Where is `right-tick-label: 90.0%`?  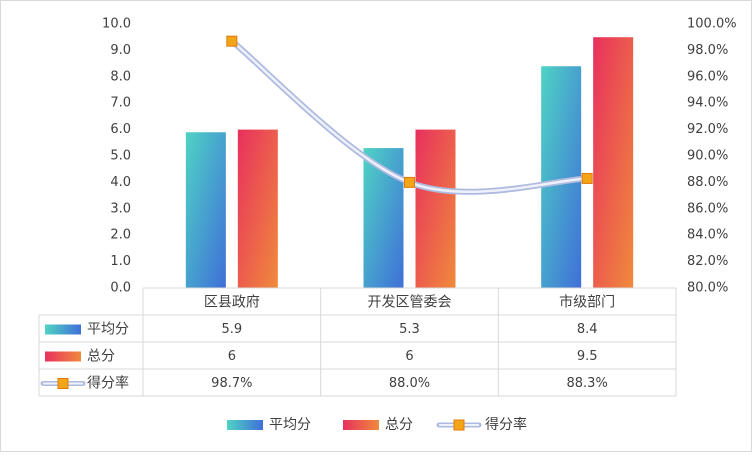 right-tick-label: 90.0% is located at coordinates (707, 156).